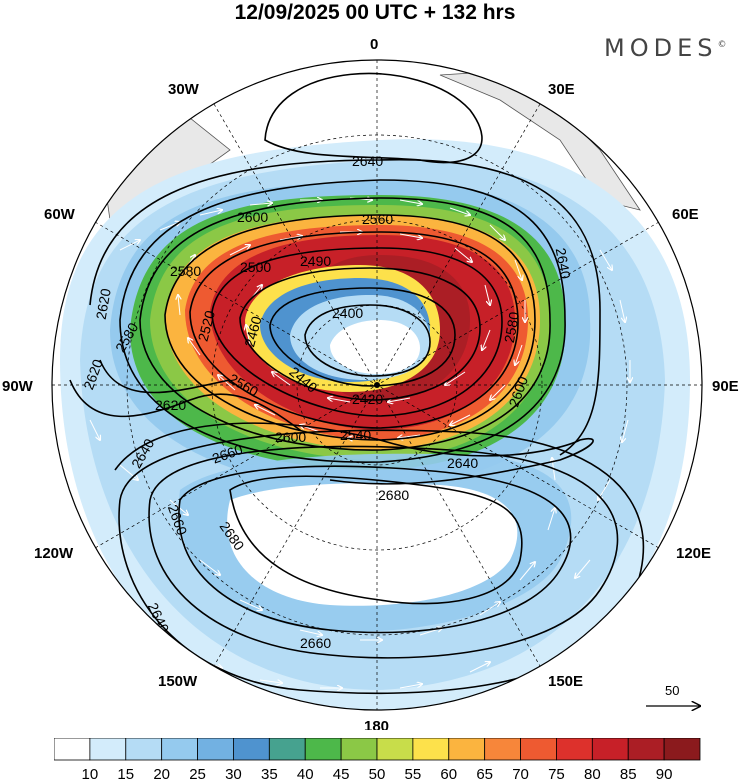 The image size is (750, 782). I want to click on contour-label: 2660, so click(315, 643).